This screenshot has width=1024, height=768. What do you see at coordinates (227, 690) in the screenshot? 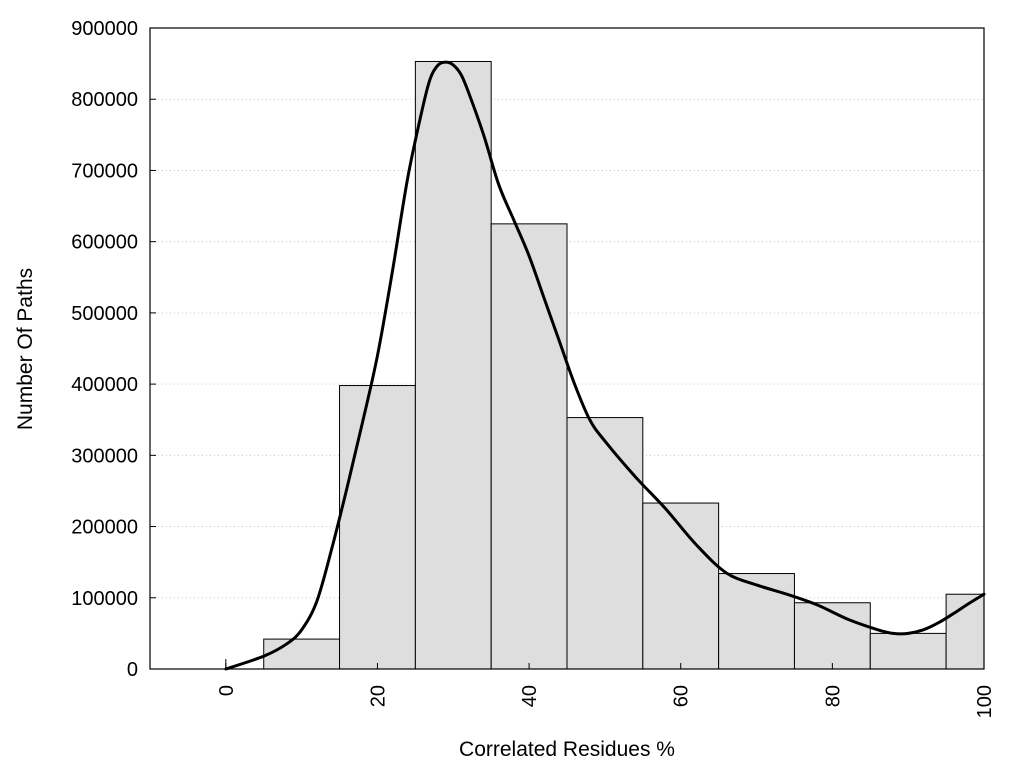
I see `x-tick-label: 0` at bounding box center [227, 690].